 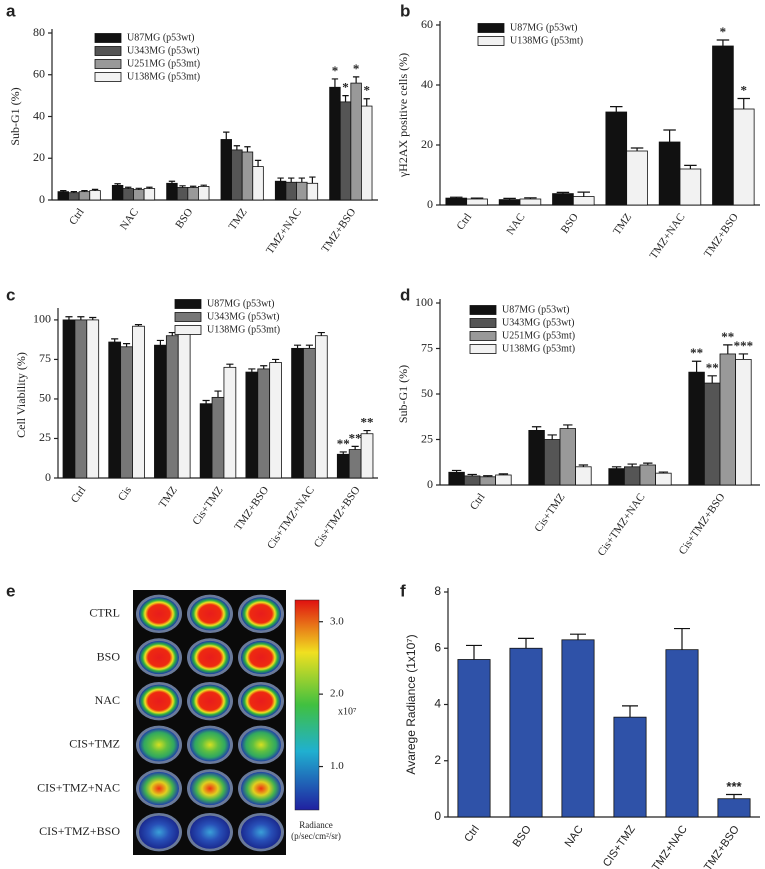 What do you see at coordinates (45, 358) in the screenshot?
I see `y-tick-label: 75` at bounding box center [45, 358].